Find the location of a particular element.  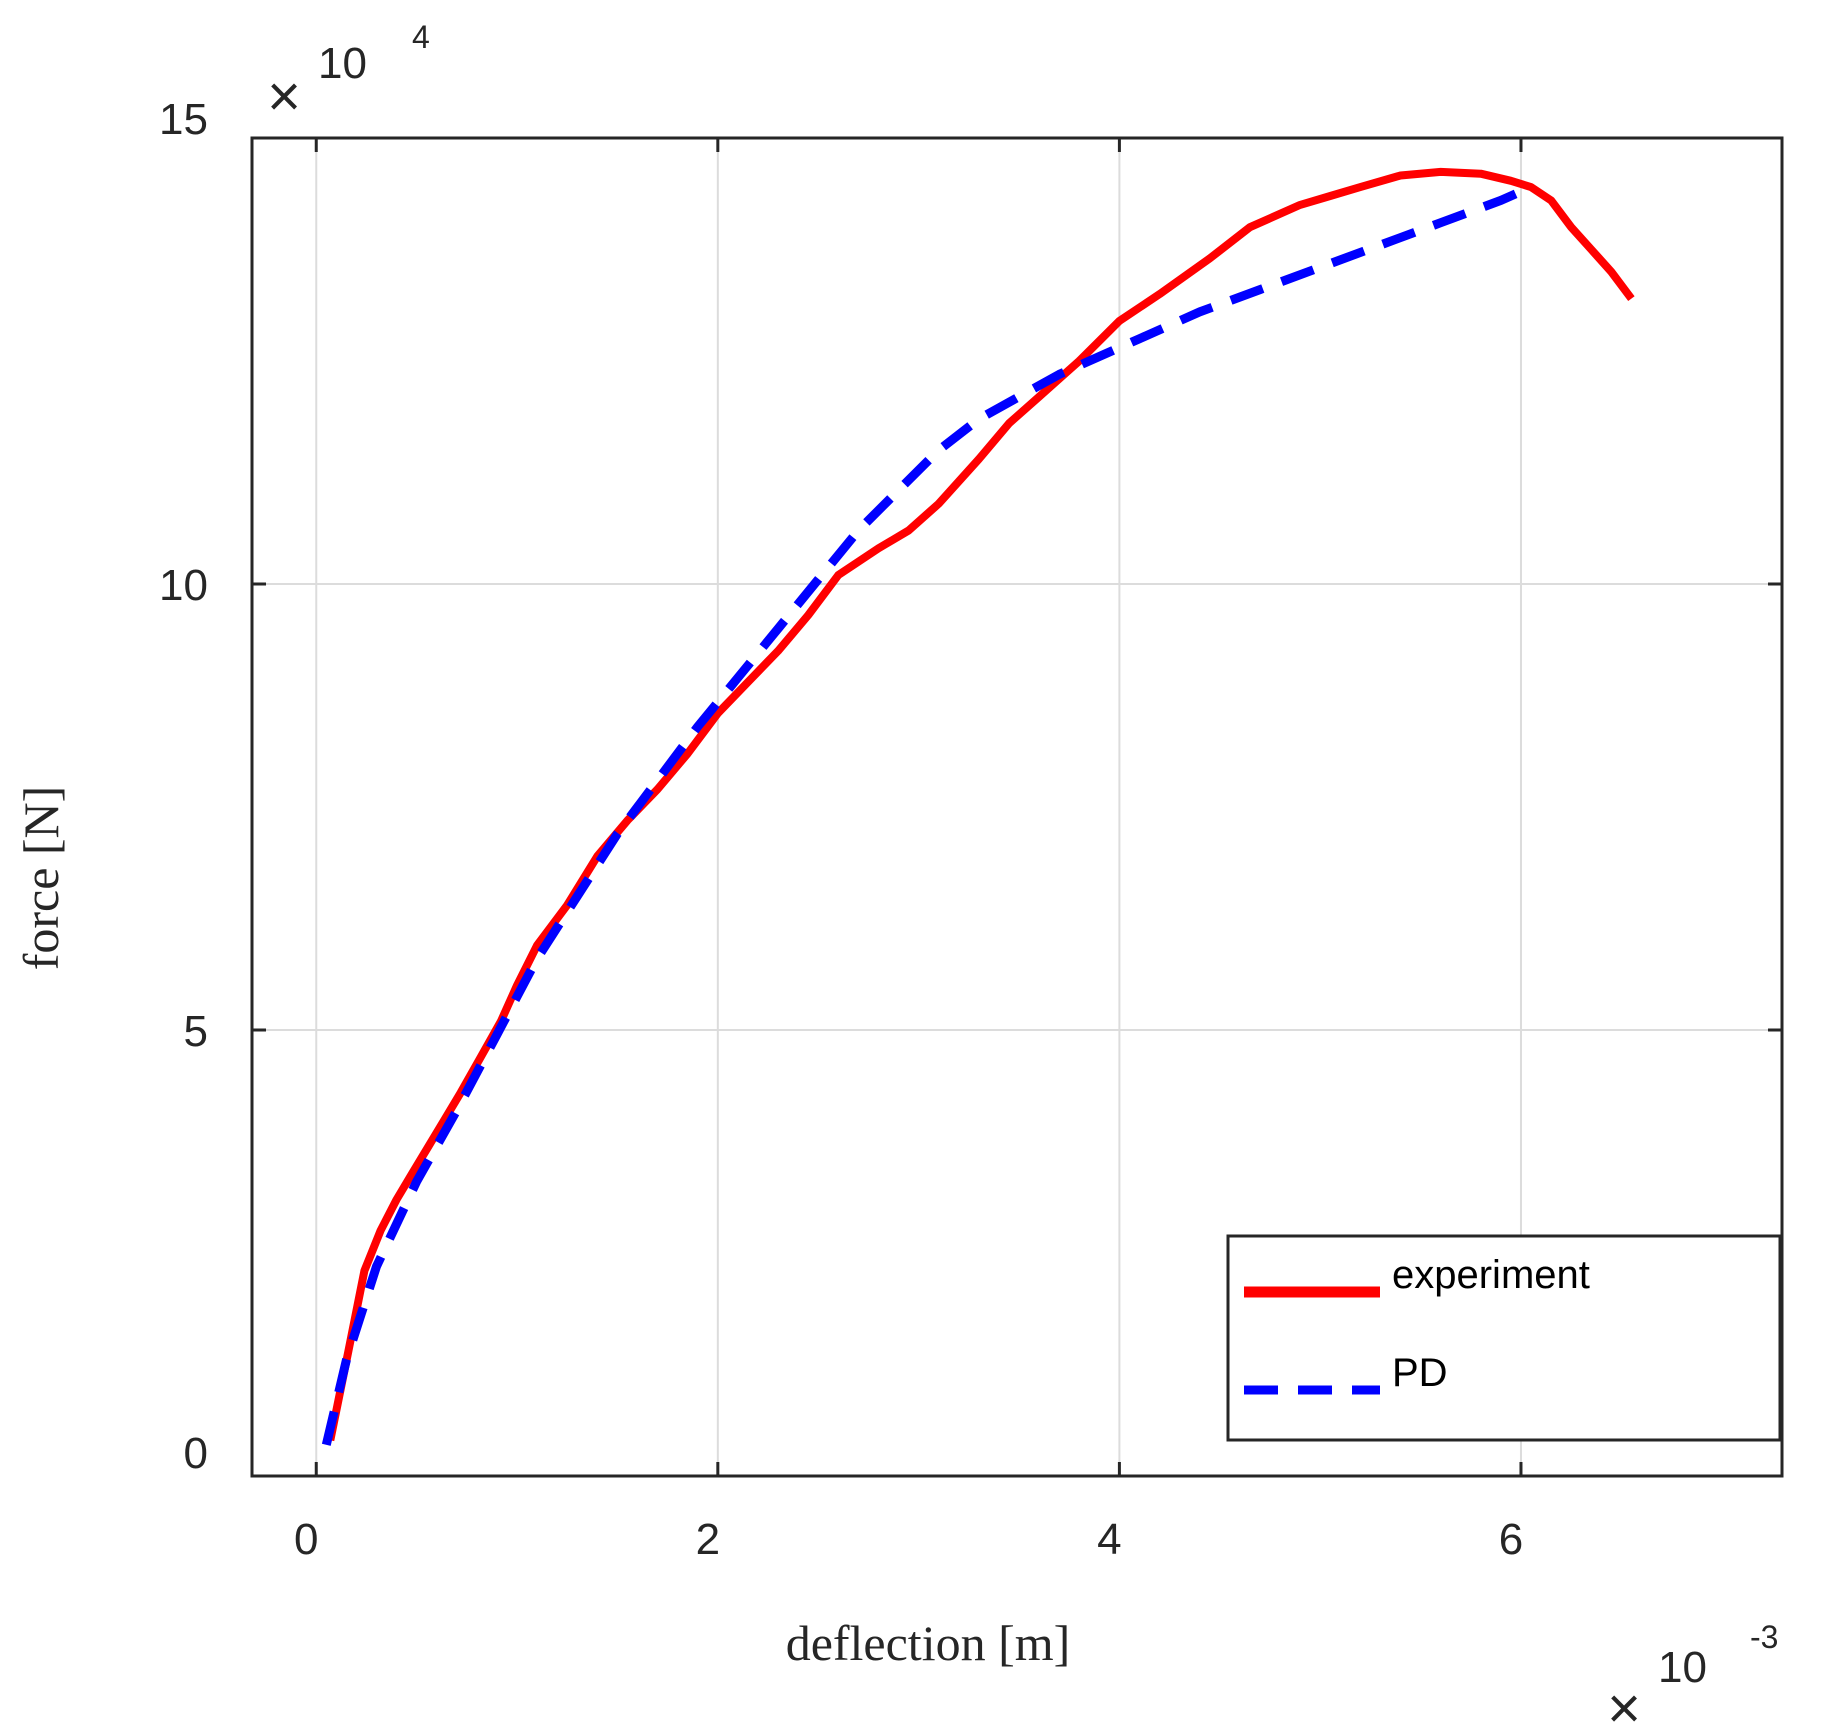

y-exponent-base: 10 is located at coordinates (342, 63).